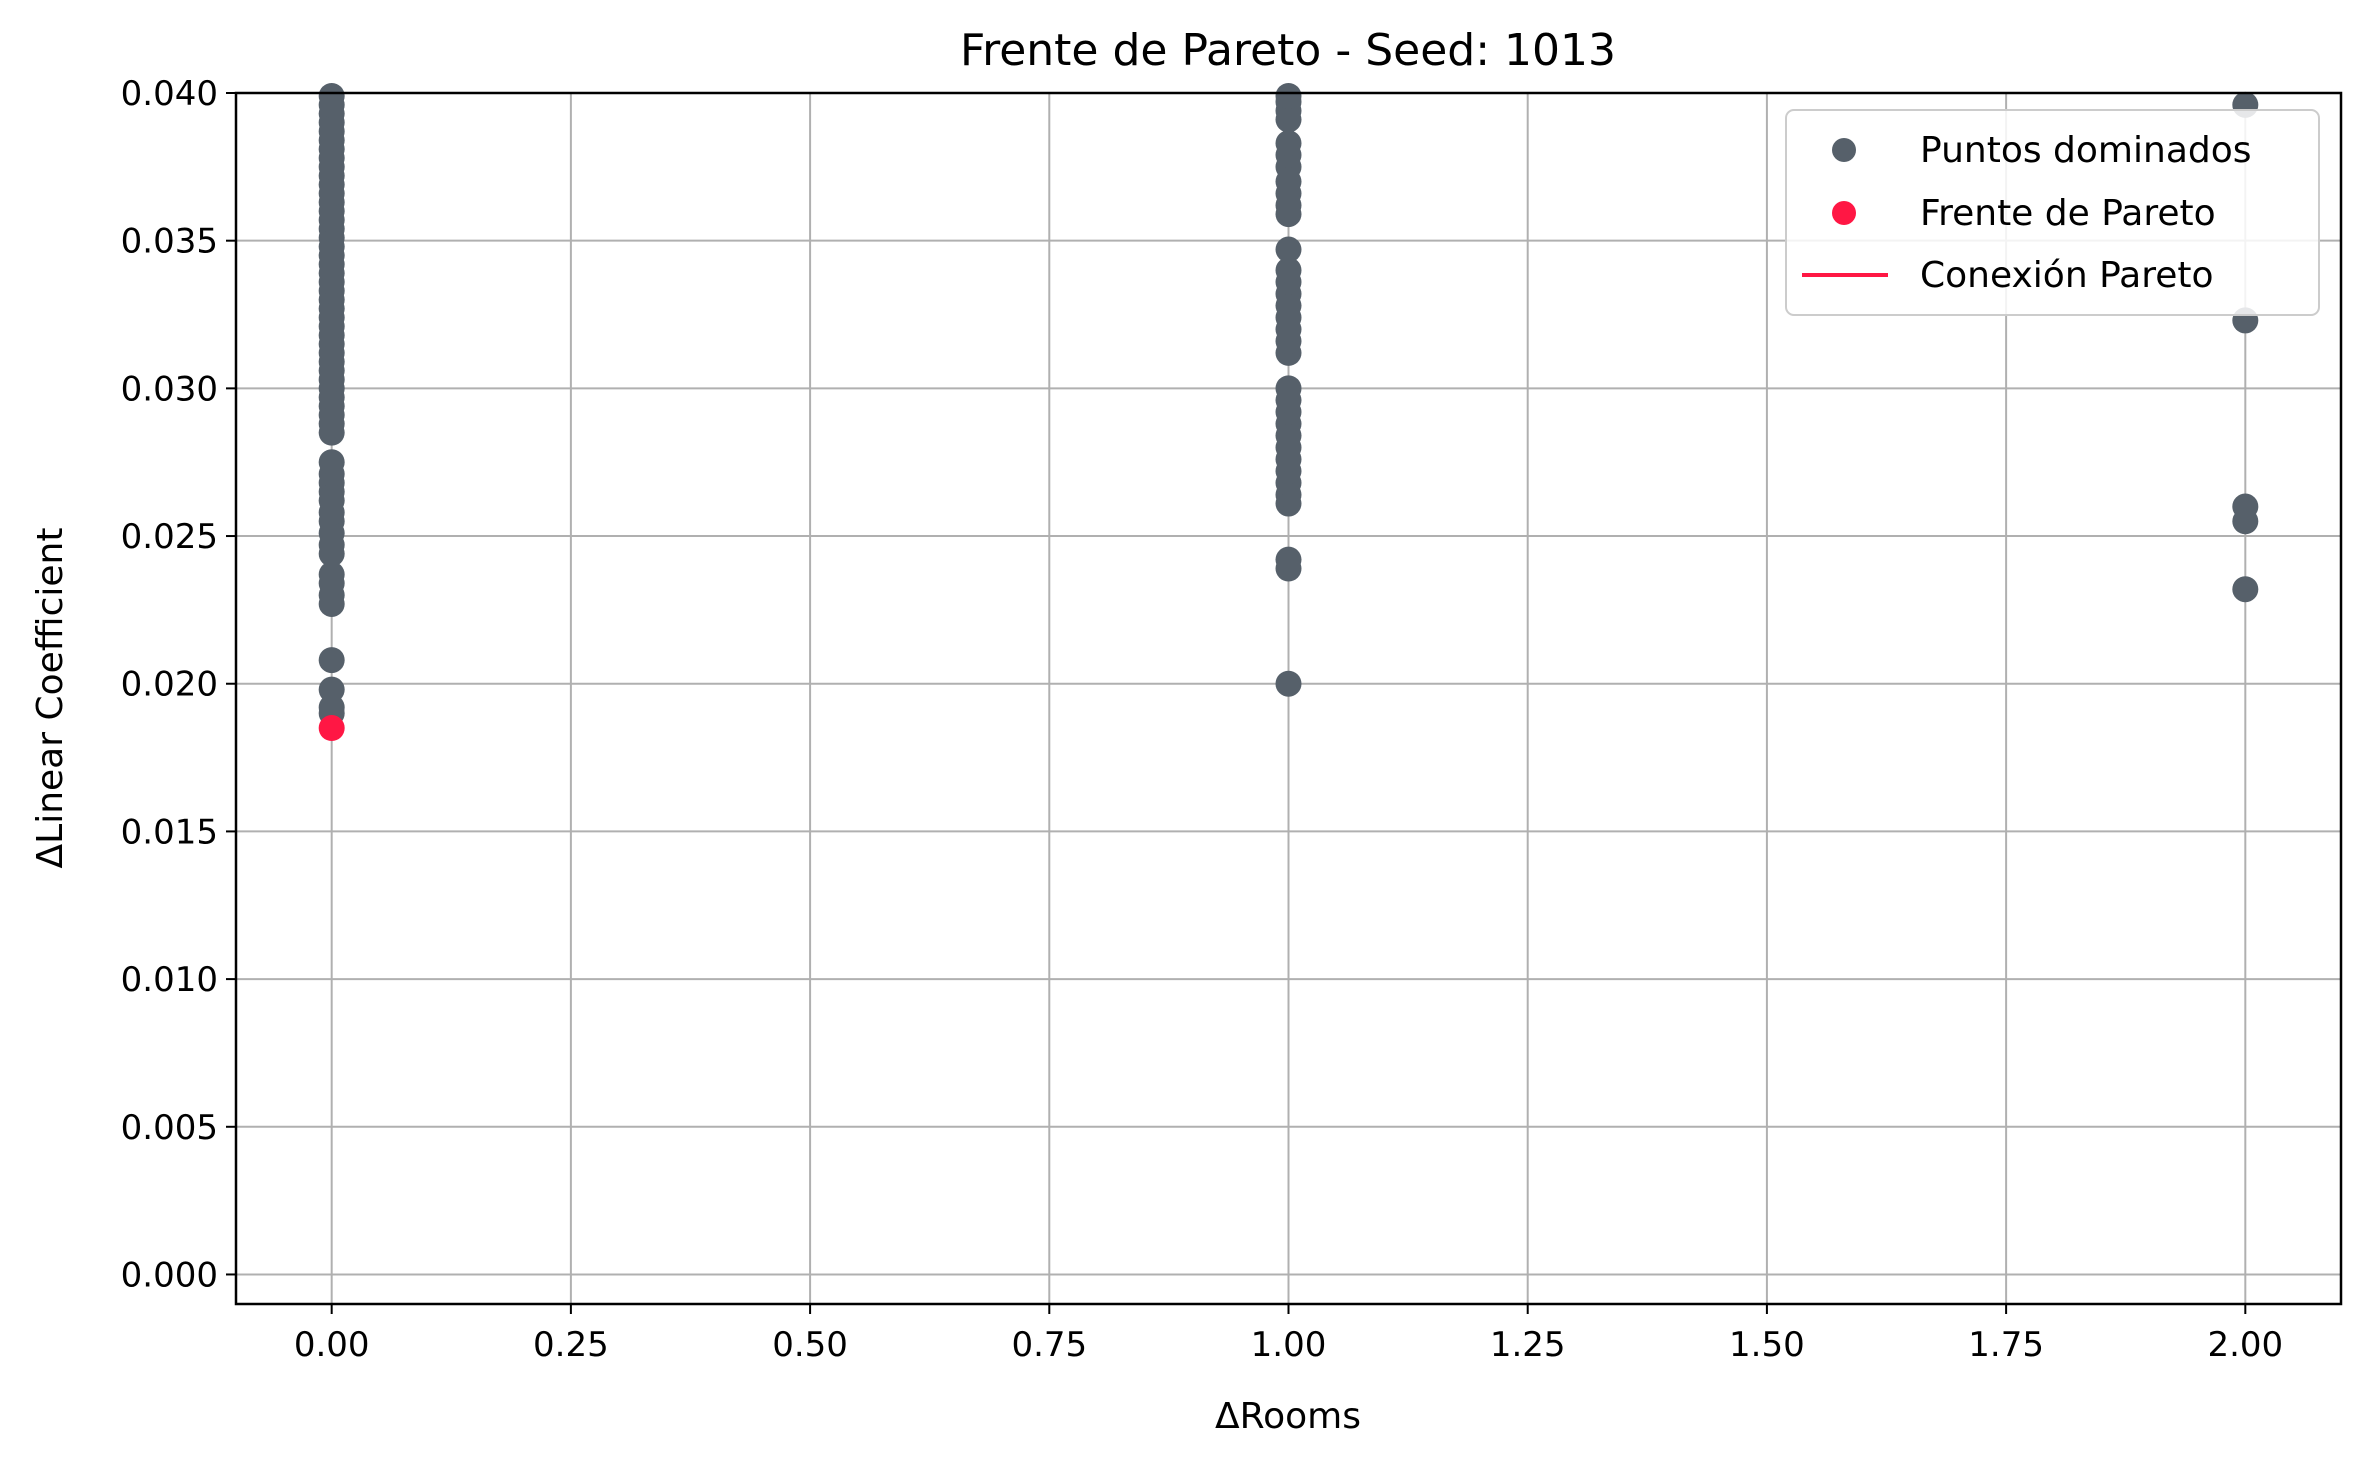 The image size is (2370, 1471). I want to click on x-tick-label: 2.00, so click(2245, 1345).